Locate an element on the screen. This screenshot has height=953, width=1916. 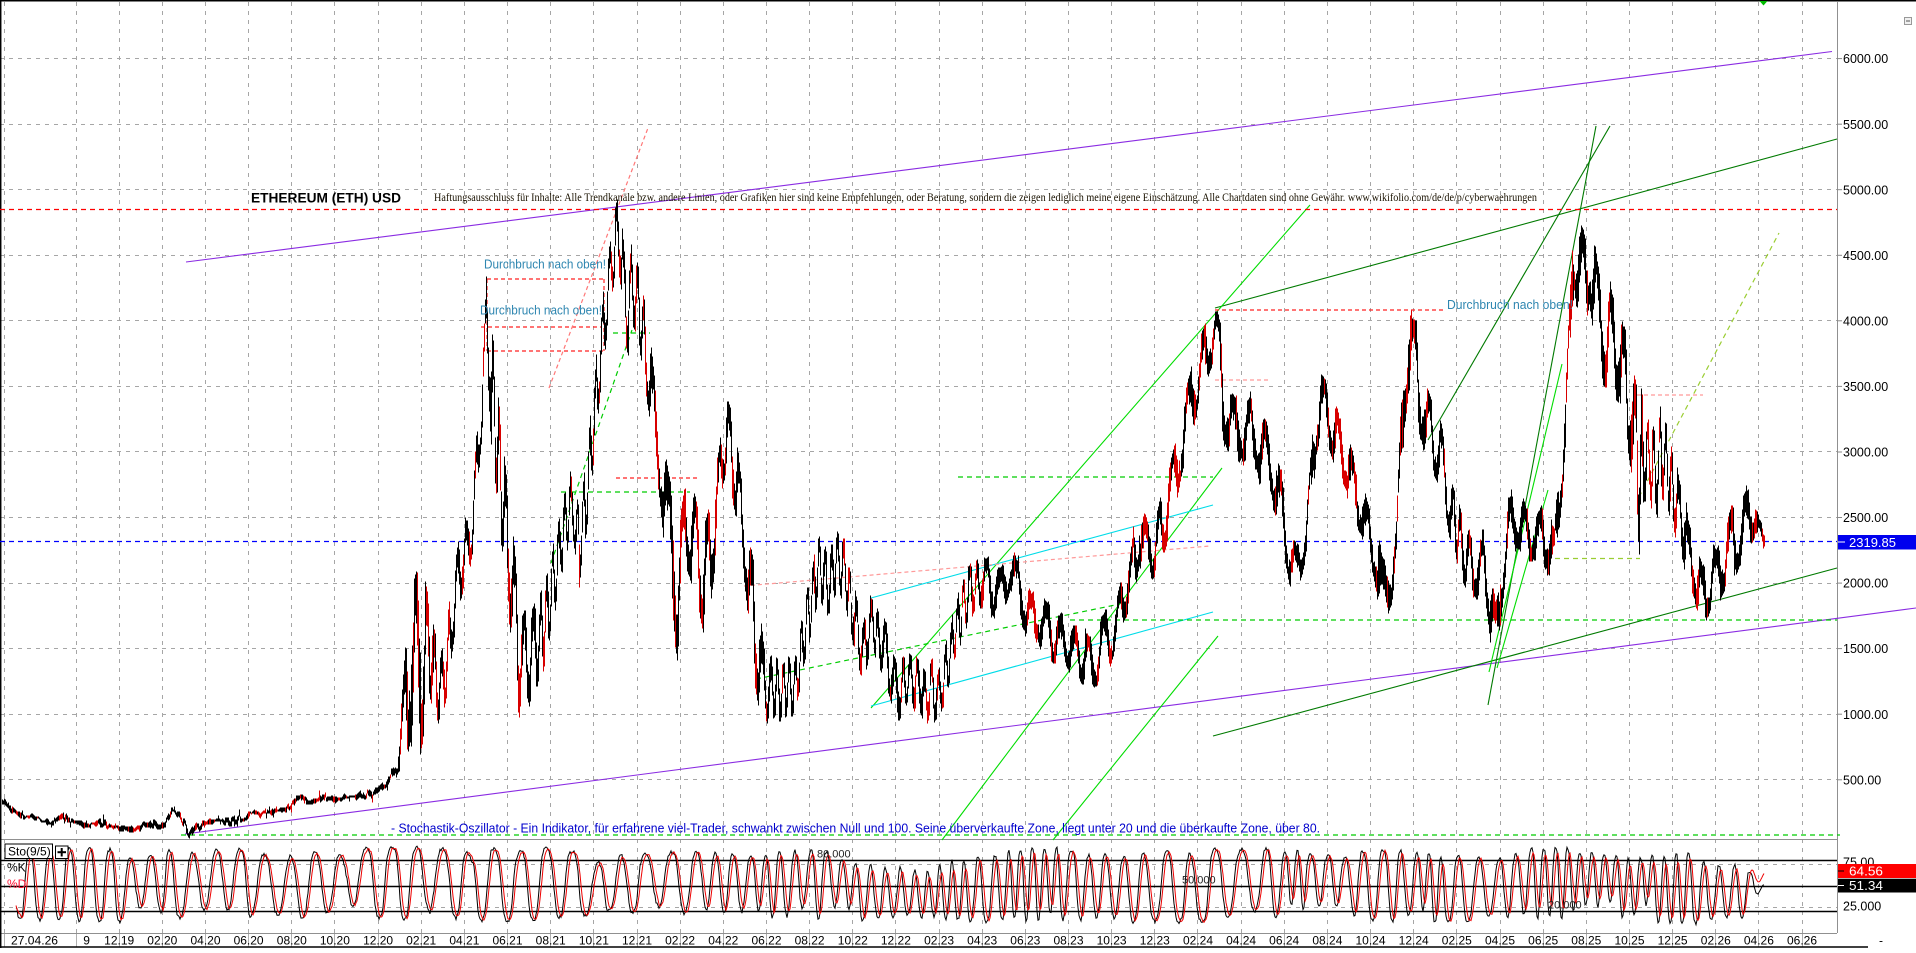
svg-text: 06.24 is located at coordinates (1284, 940).